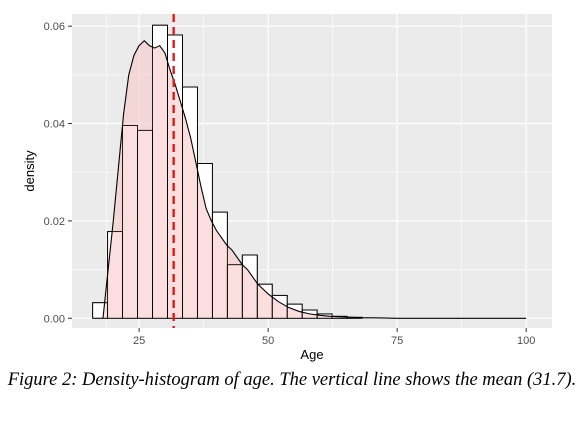 Image resolution: width=584 pixels, height=421 pixels. Describe the element at coordinates (526, 341) in the screenshot. I see `x-tick-label: 100` at that location.